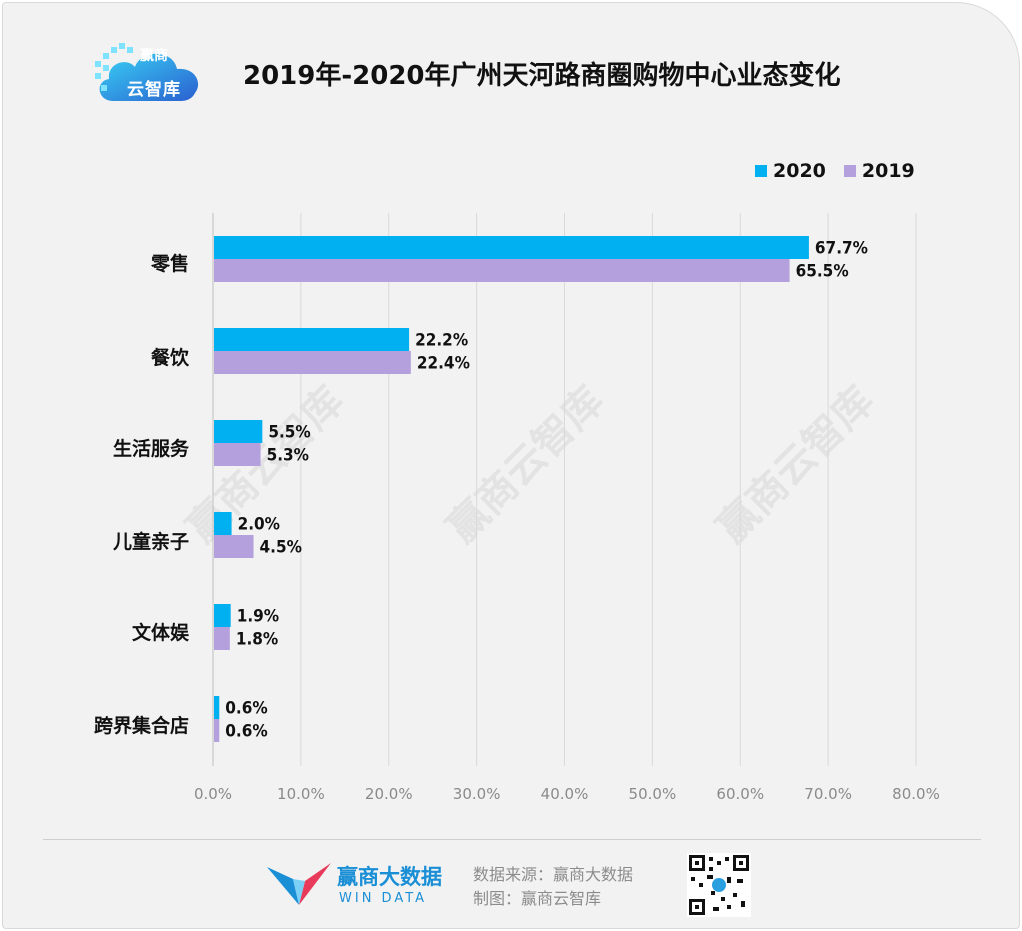  I want to click on data-label-2019: 65.5%, so click(822, 272).